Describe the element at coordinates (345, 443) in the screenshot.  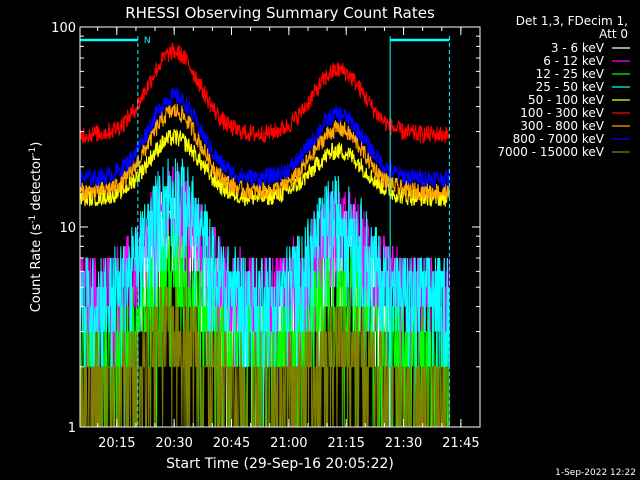
I see `x-tick-label: 21:15` at that location.